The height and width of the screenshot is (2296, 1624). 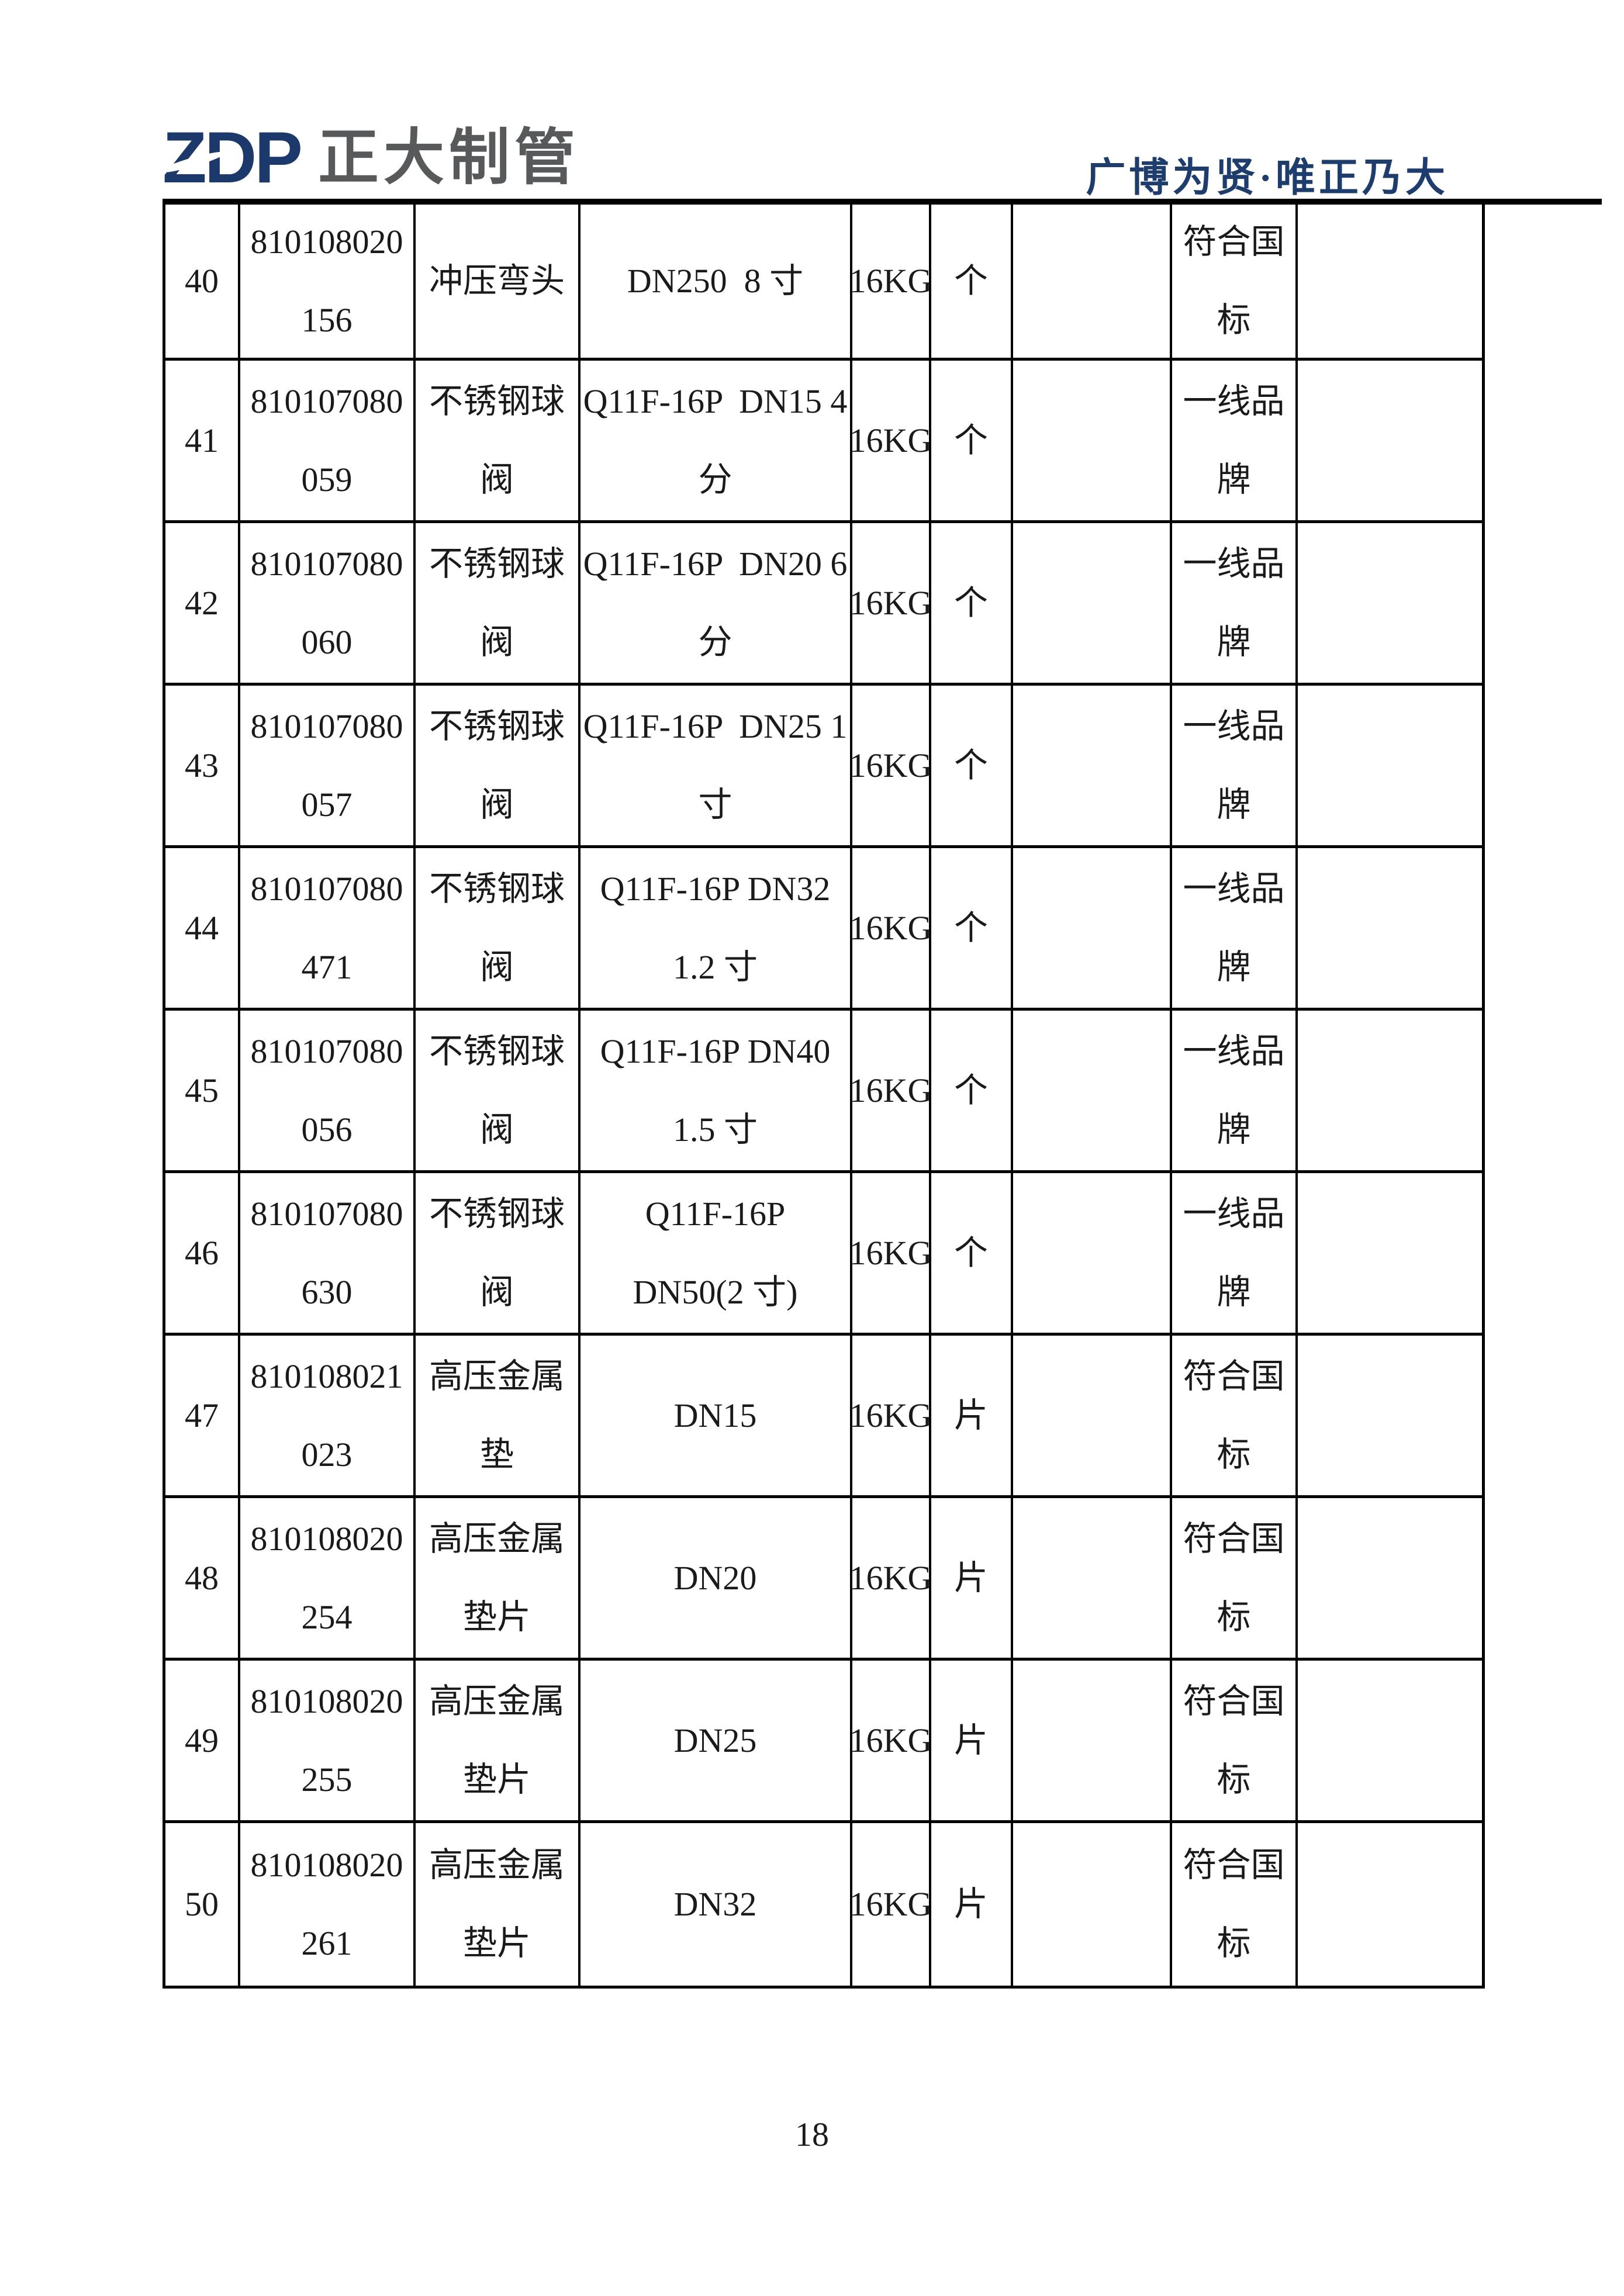 I want to click on cell-line: 43, so click(x=202, y=765).